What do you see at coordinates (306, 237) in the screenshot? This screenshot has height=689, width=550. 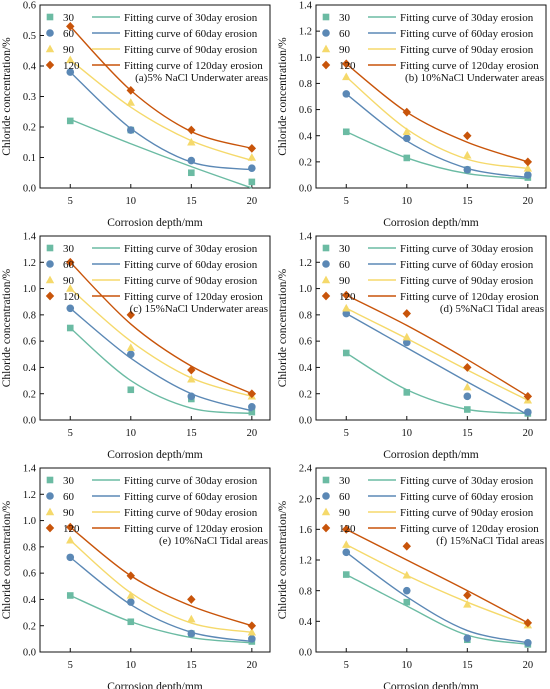 I see `y-tick-label: 1.4` at bounding box center [306, 237].